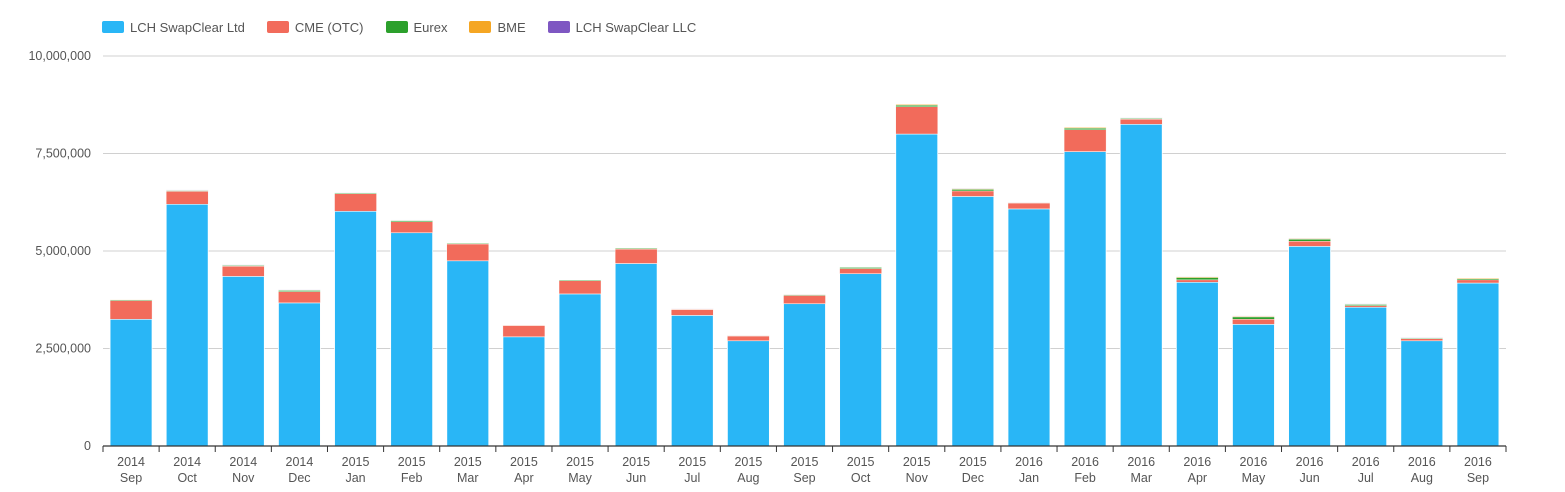  What do you see at coordinates (87, 446) in the screenshot?
I see `y-tick-label: 0` at bounding box center [87, 446].